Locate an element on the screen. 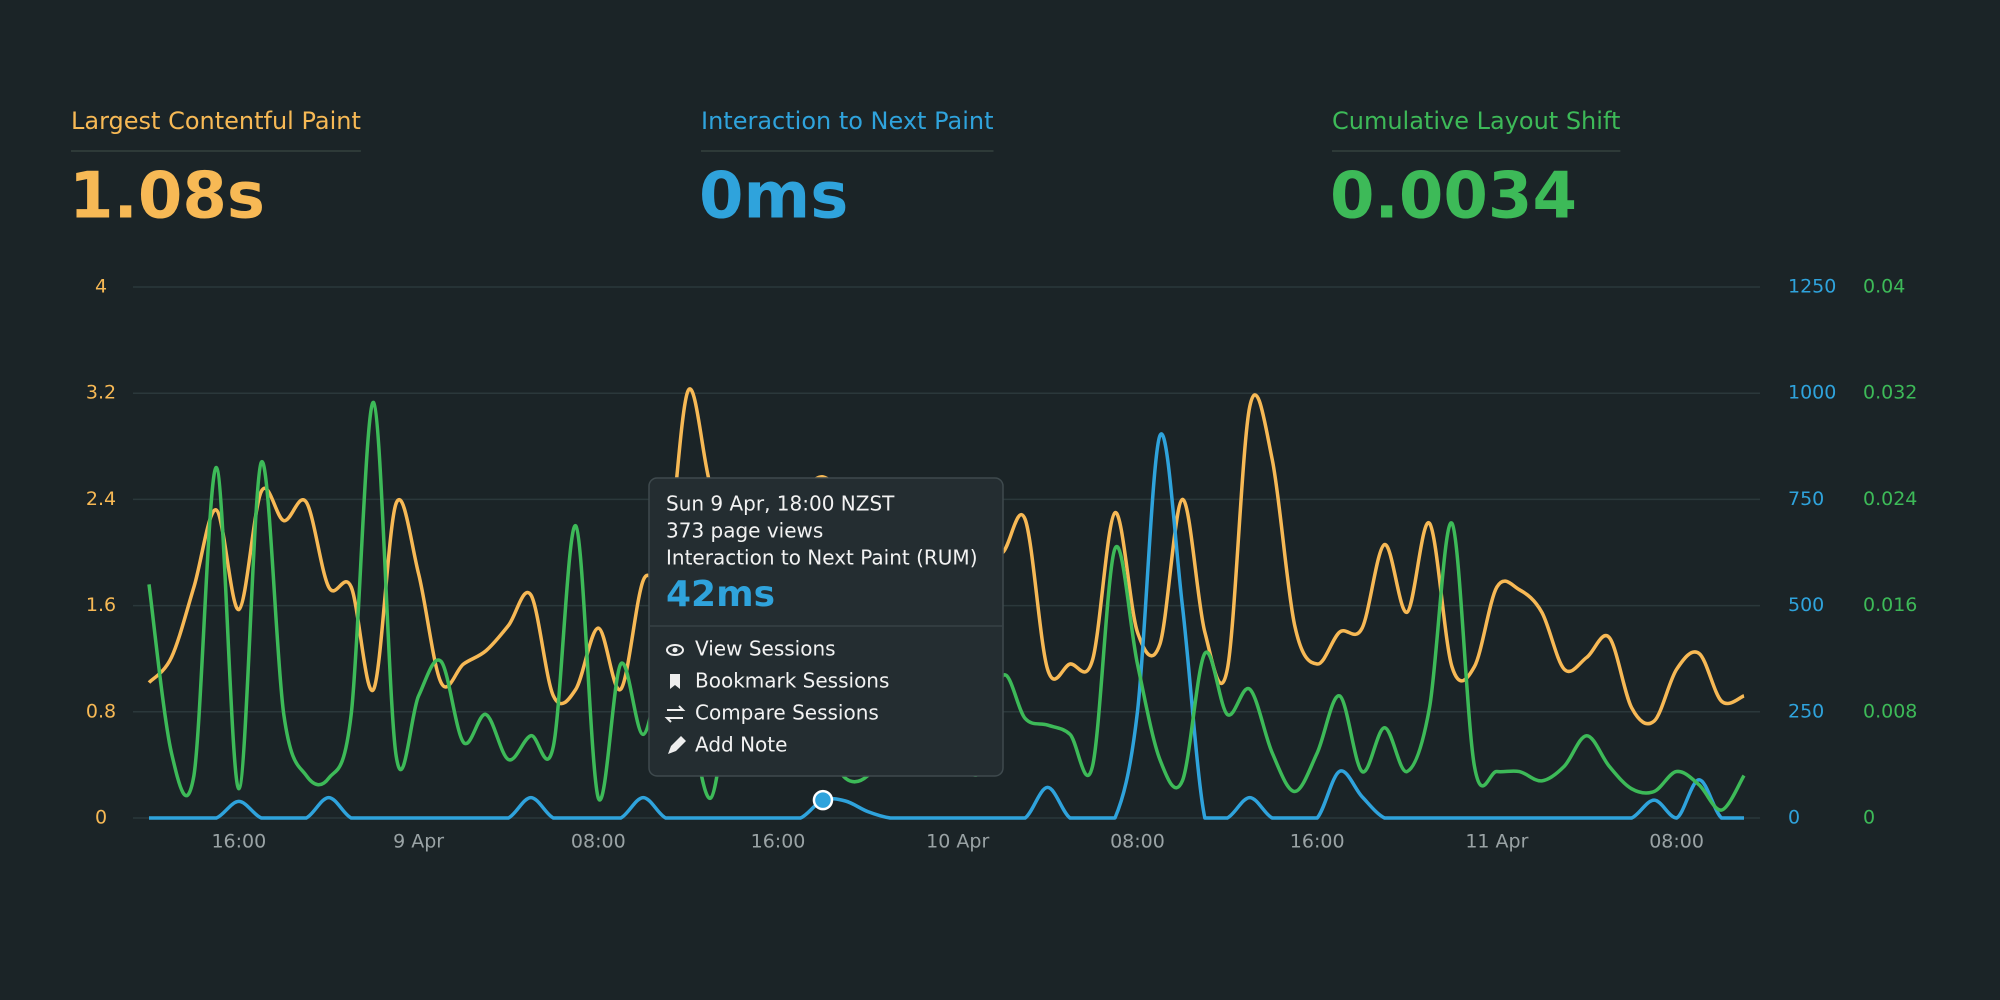 The image size is (2000, 1000). metric-value: 1.08s is located at coordinates (167, 197).